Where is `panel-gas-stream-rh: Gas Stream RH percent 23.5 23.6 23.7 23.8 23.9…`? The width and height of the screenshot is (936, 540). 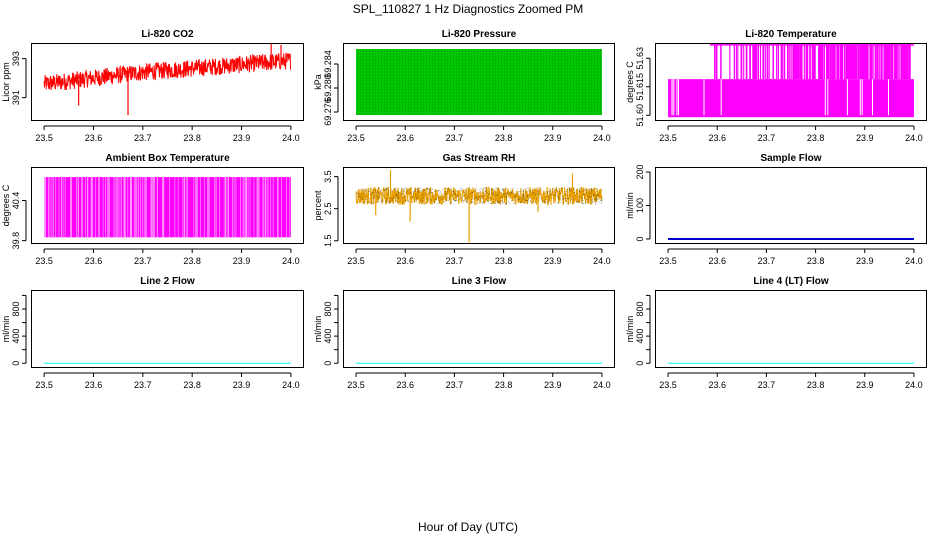
panel-gas-stream-rh: Gas Stream RH percent 23.5 23.6 23.7 23.8 23.9… is located at coordinates (464, 209).